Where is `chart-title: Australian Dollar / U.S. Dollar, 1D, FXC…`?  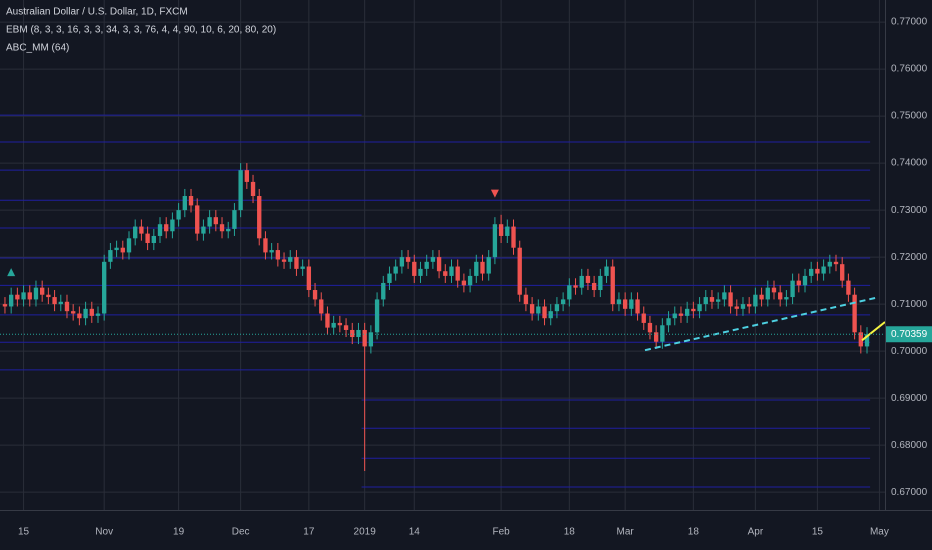 chart-title: Australian Dollar / U.S. Dollar, 1D, FXC… is located at coordinates (97, 12).